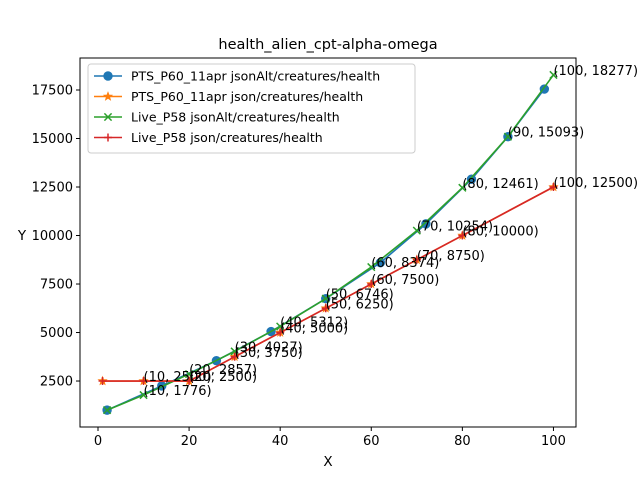  I want to click on legend-label: Live_P58 json/creatures/health, so click(227, 137).